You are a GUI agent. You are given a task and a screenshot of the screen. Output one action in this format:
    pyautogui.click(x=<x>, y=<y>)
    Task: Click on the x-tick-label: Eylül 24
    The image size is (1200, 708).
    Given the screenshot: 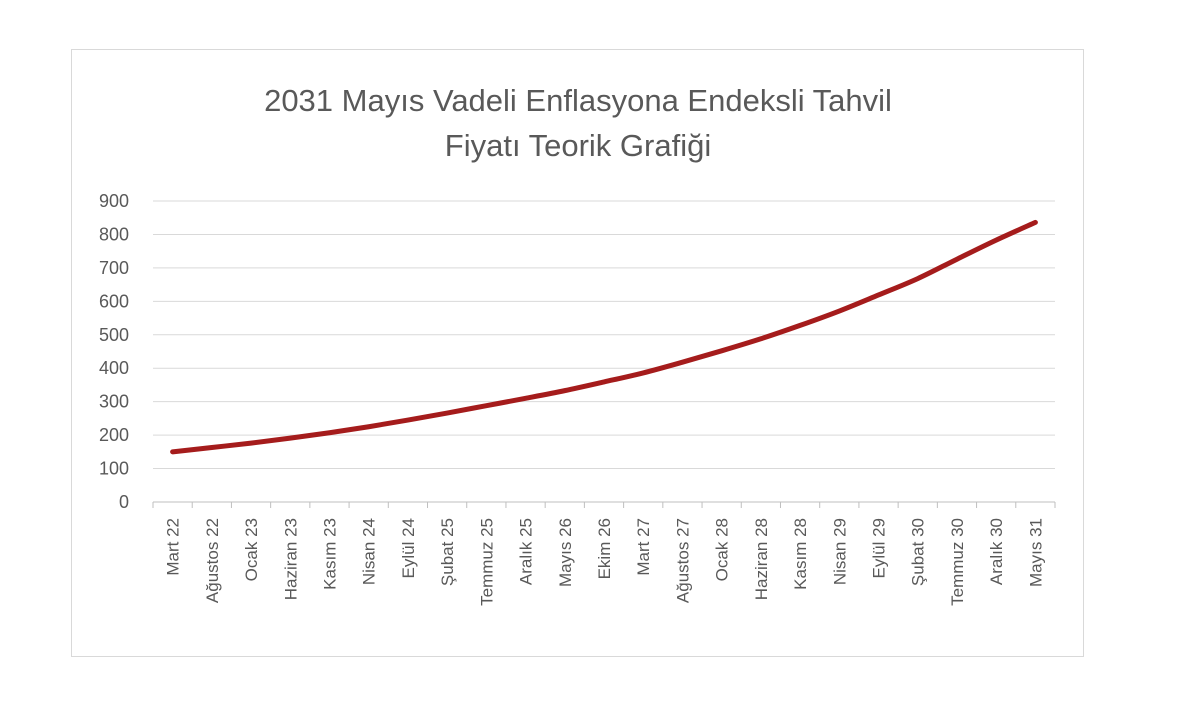 What is the action you would take?
    pyautogui.click(x=408, y=548)
    